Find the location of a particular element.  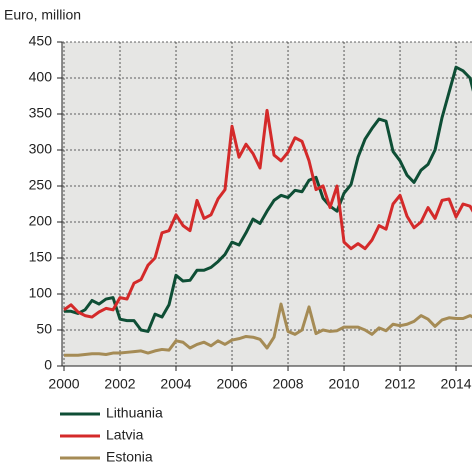

y-tick-label: 200 is located at coordinates (41, 221).